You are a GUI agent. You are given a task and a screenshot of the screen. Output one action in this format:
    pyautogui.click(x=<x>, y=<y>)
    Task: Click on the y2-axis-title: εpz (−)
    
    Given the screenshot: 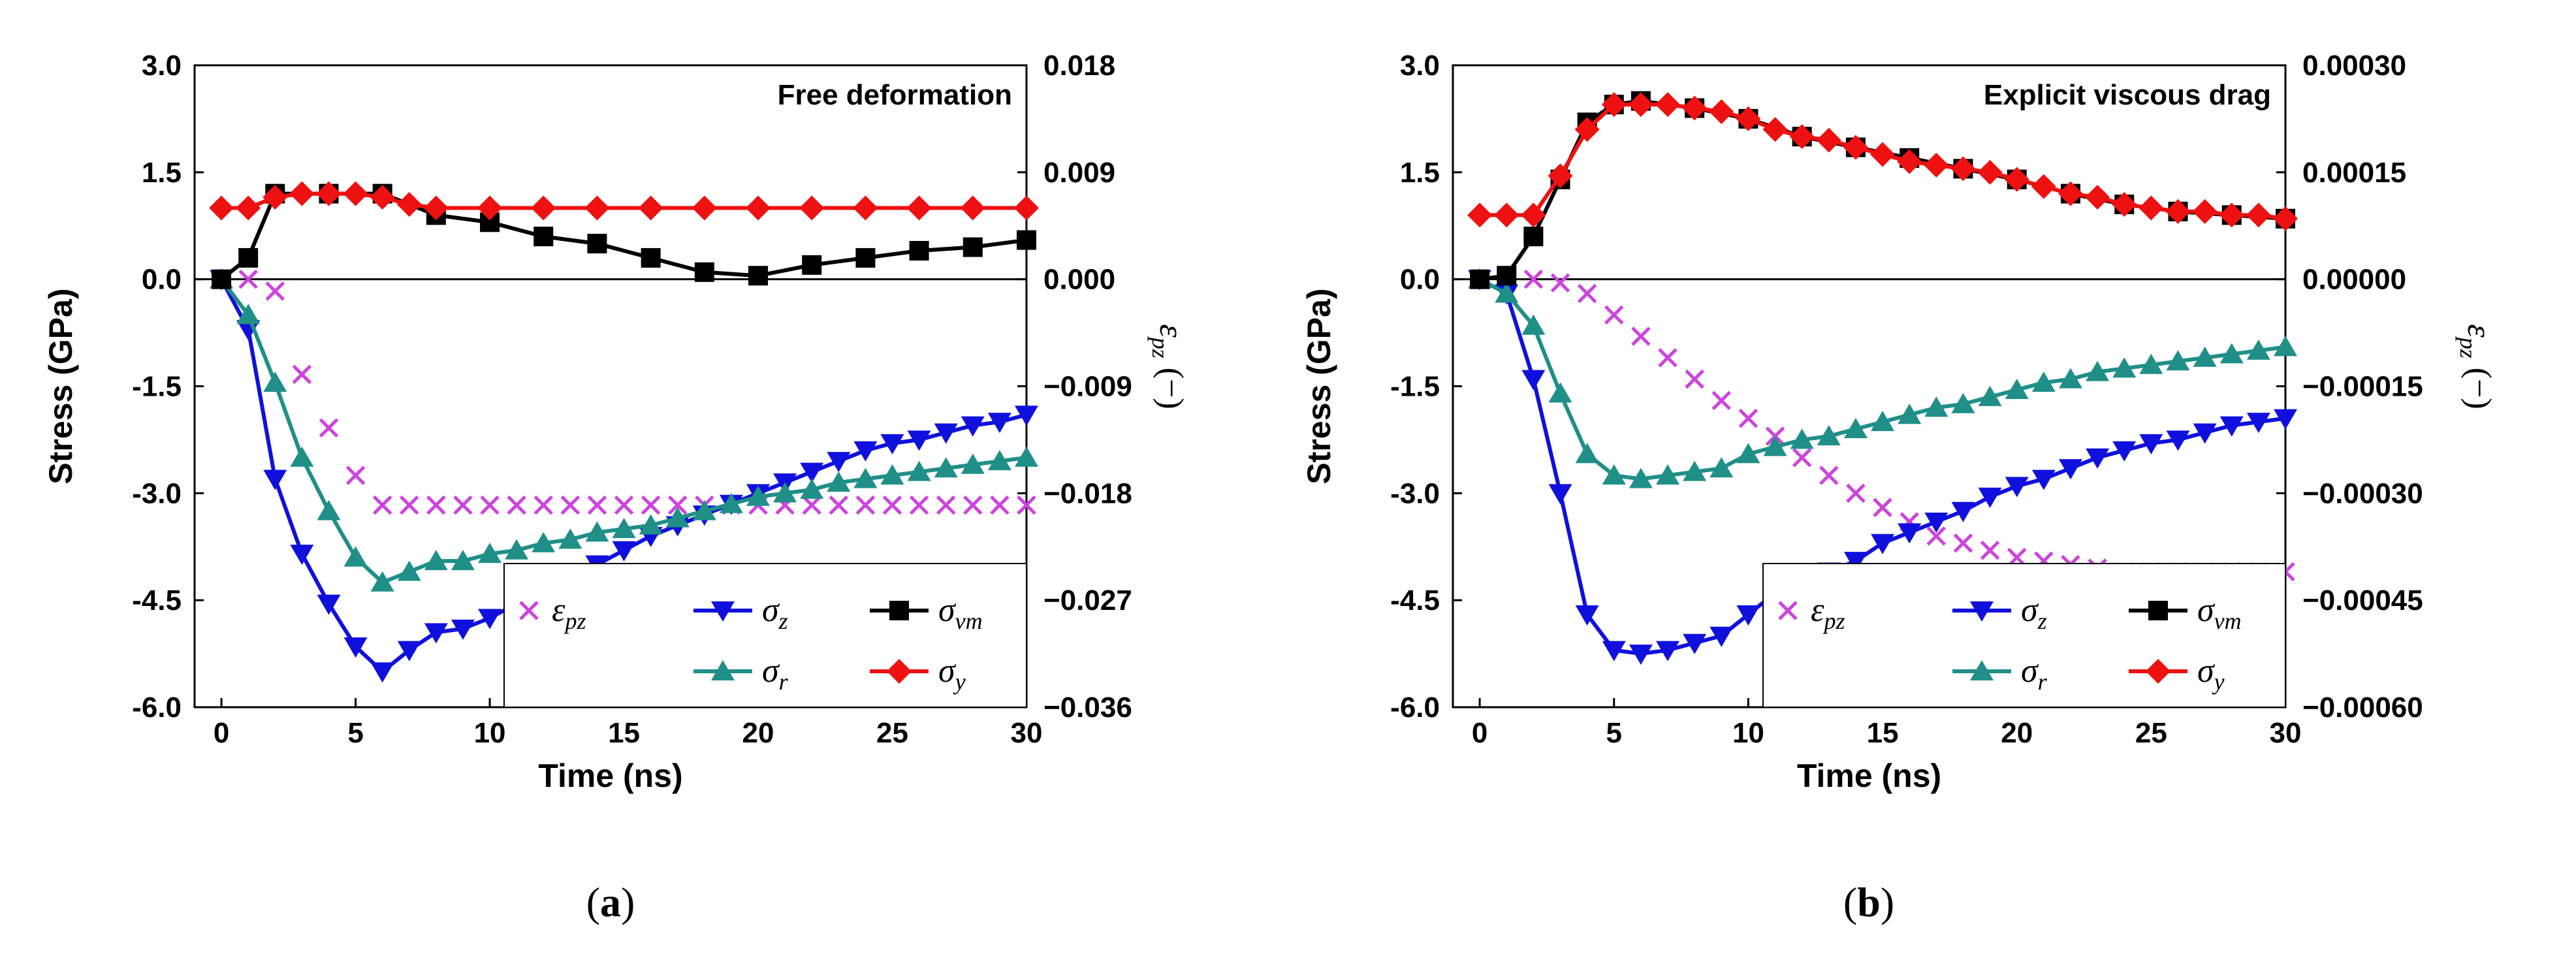 What is the action you would take?
    pyautogui.click(x=1168, y=366)
    